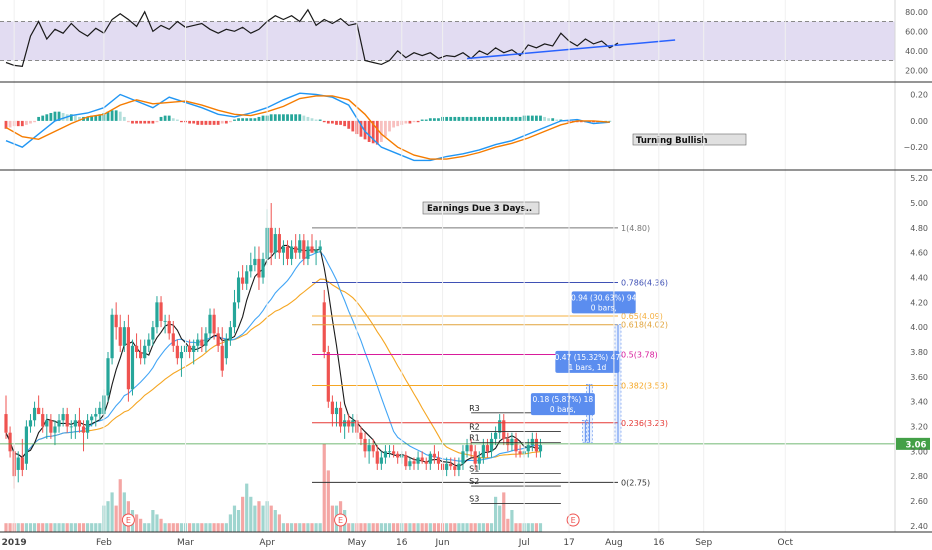 Image resolution: width=932 pixels, height=550 pixels. Describe the element at coordinates (464, 42) in the screenshot. I see `rsi-panel: 80.00 60.00 40.00 20.00` at that location.